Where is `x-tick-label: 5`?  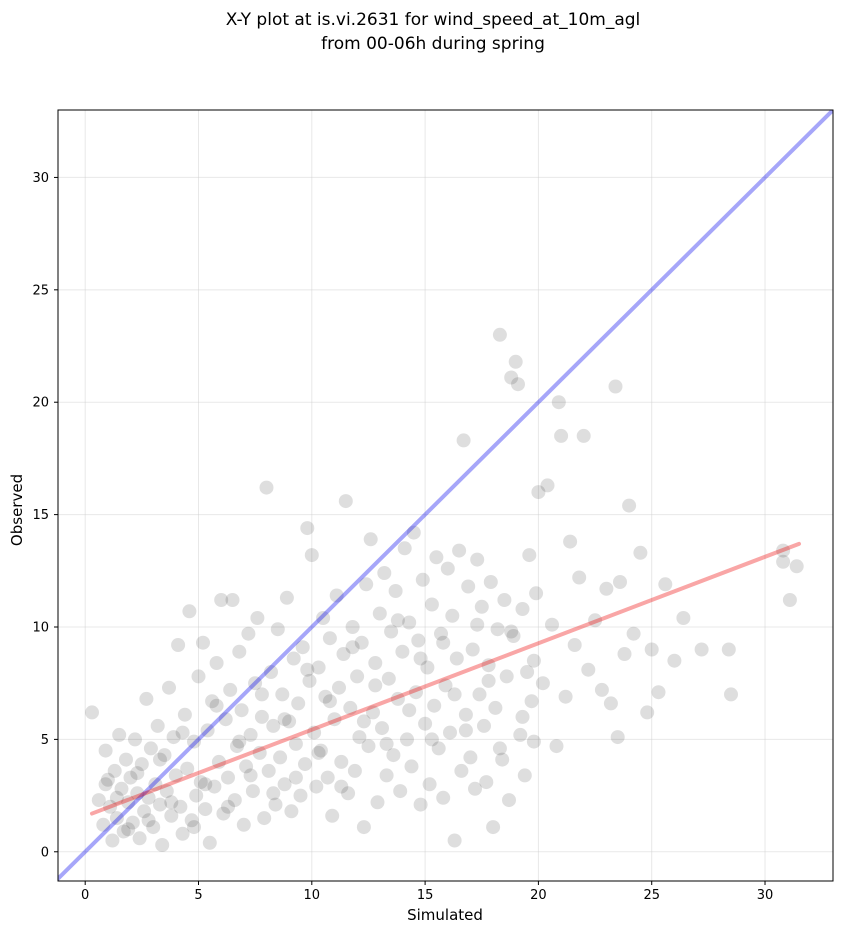 x-tick-label: 5 is located at coordinates (198, 895).